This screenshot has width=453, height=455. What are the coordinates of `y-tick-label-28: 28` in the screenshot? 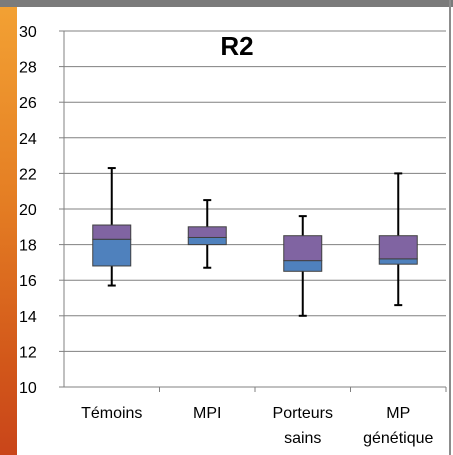 It's located at (28, 68).